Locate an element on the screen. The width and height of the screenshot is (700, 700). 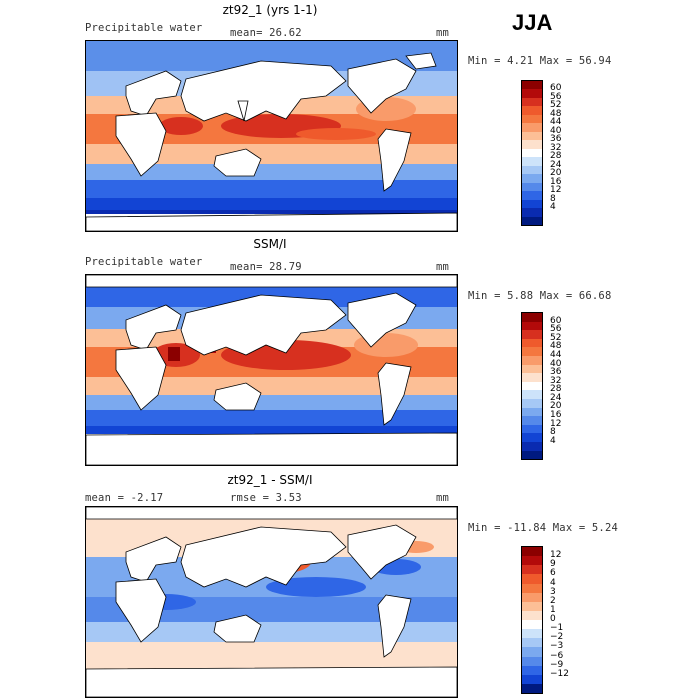
colorbar-tick-label: 2 is located at coordinates (553, 600).